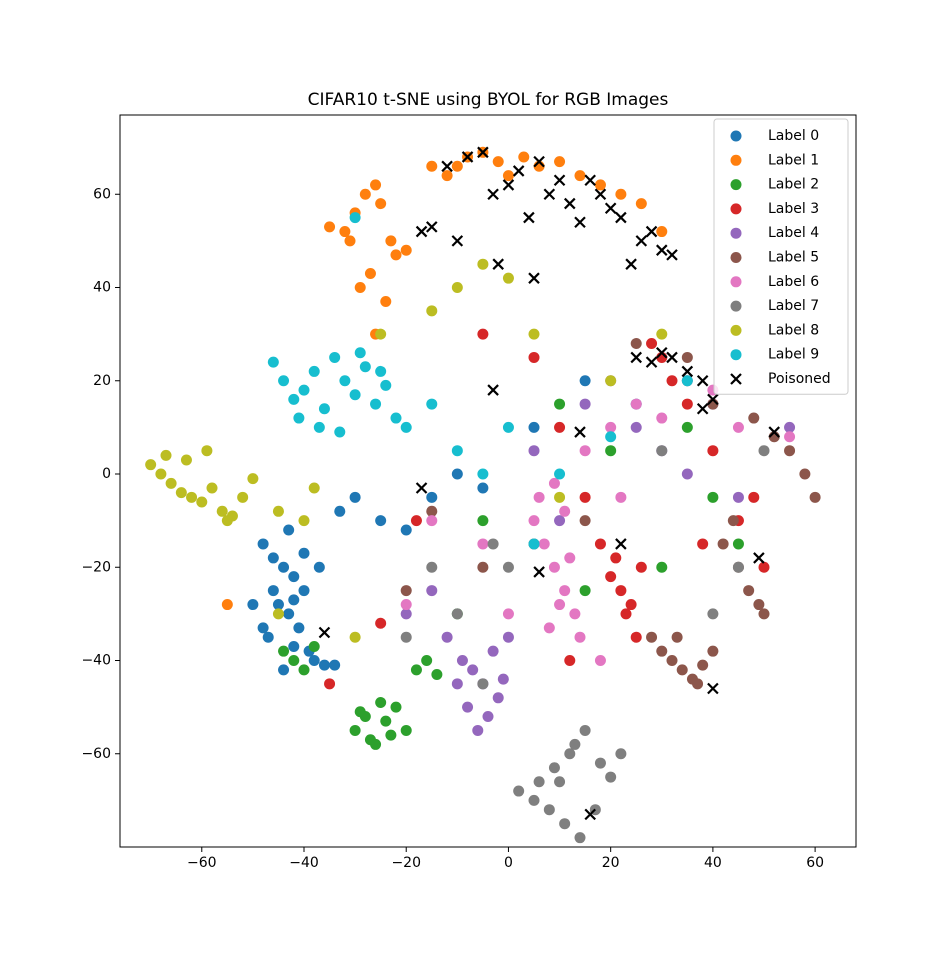 The image size is (952, 956). I want to click on x-tick-label: 20, so click(611, 863).